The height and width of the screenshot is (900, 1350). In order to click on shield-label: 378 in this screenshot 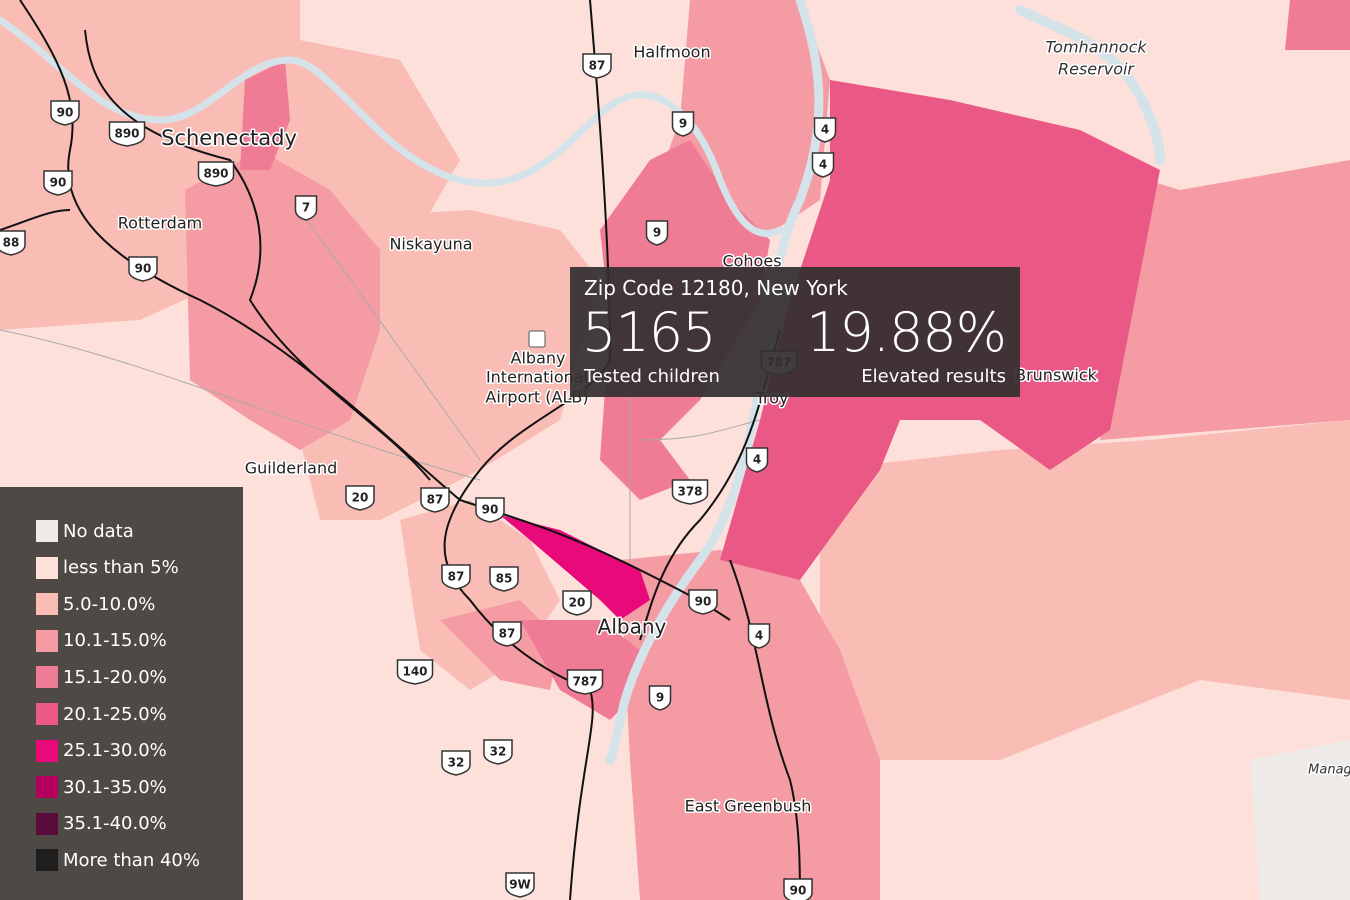, I will do `click(689, 492)`.